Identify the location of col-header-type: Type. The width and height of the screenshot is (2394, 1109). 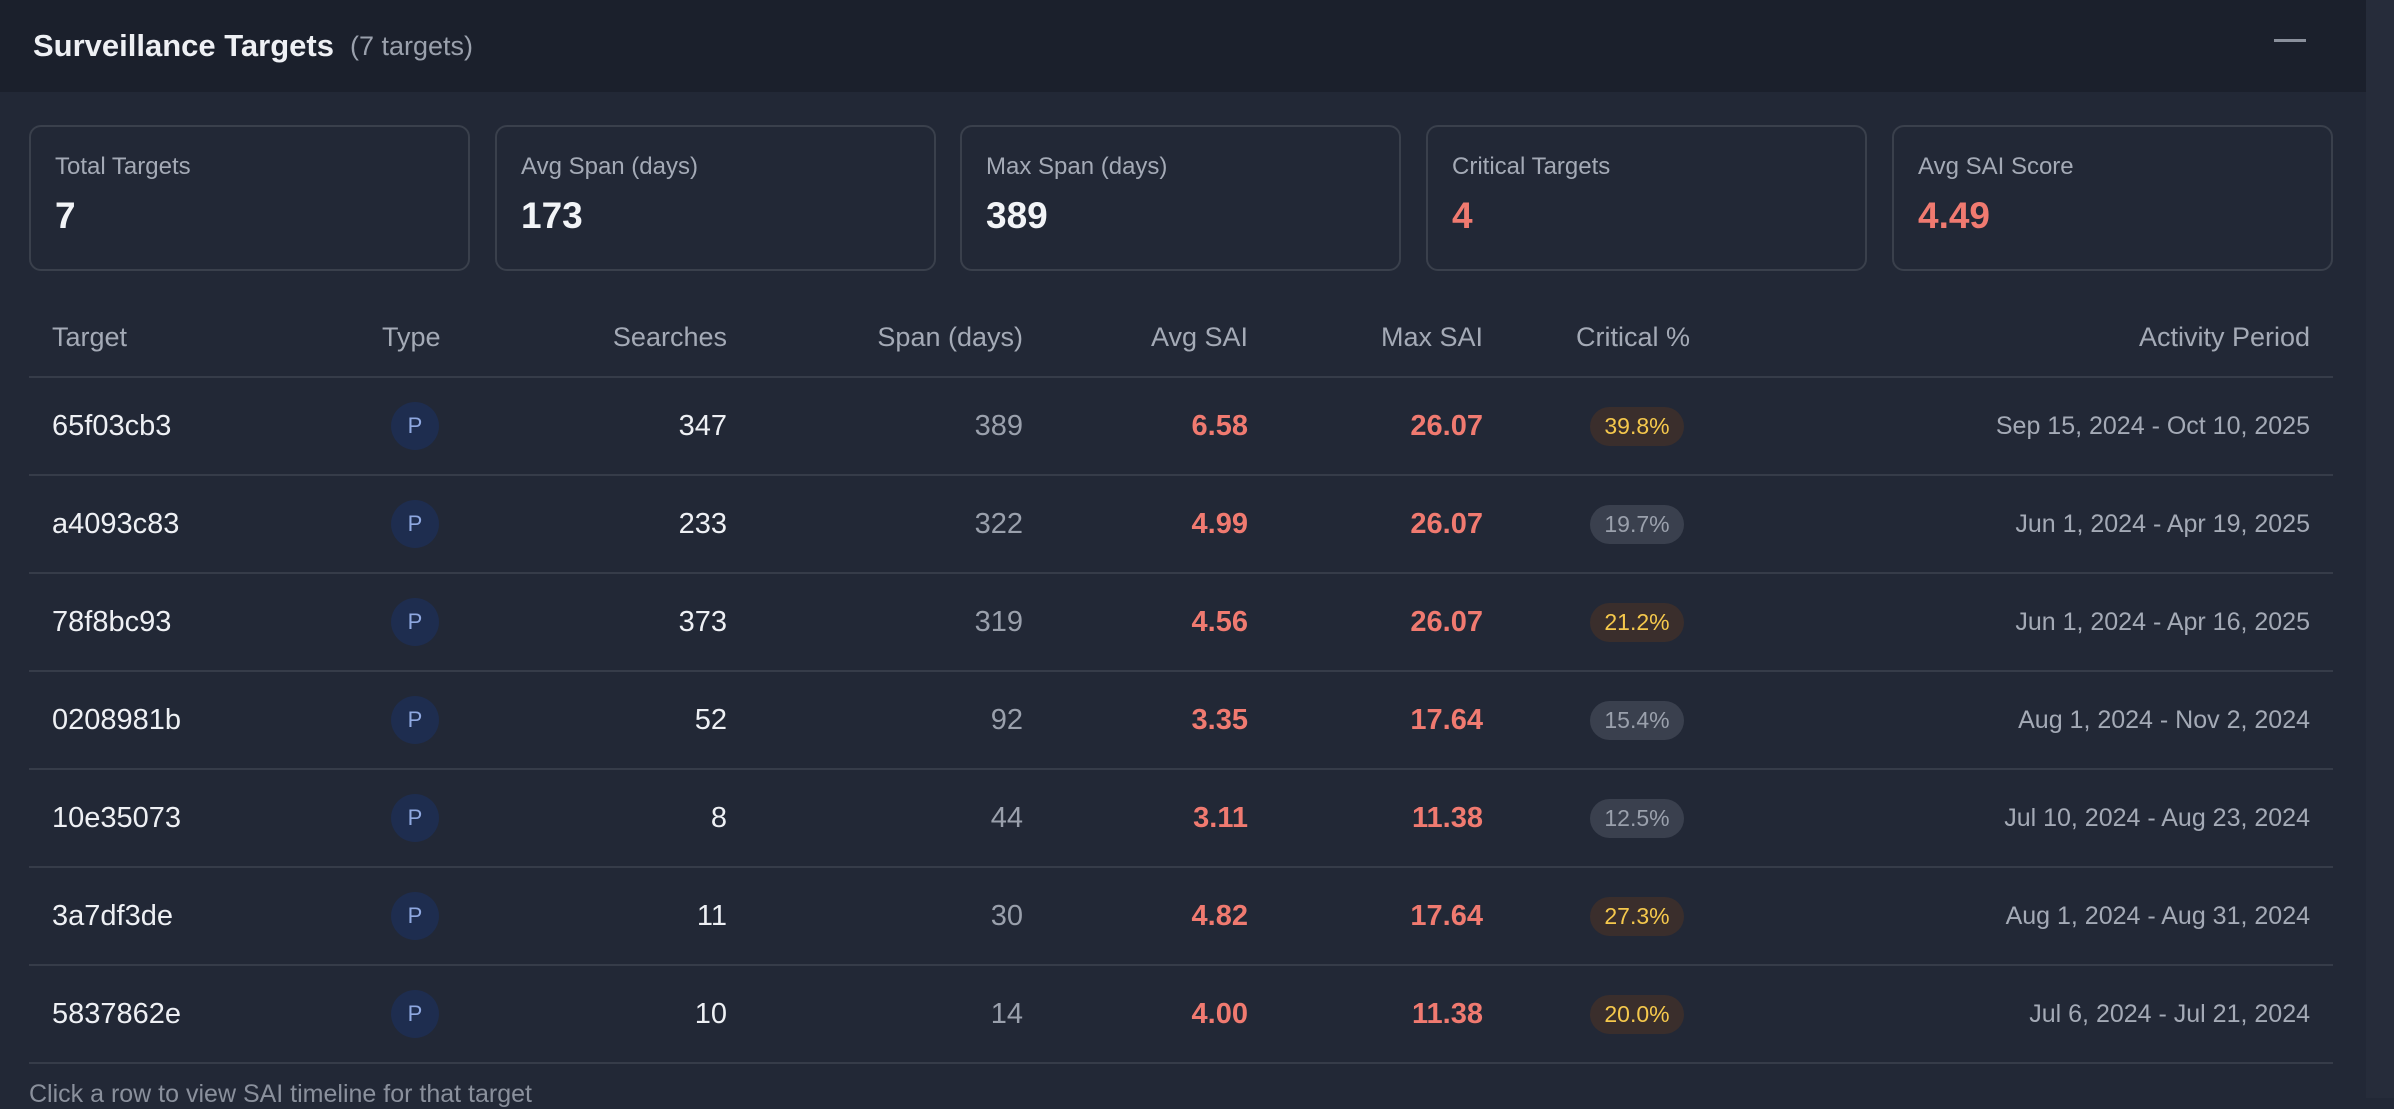
(411, 337).